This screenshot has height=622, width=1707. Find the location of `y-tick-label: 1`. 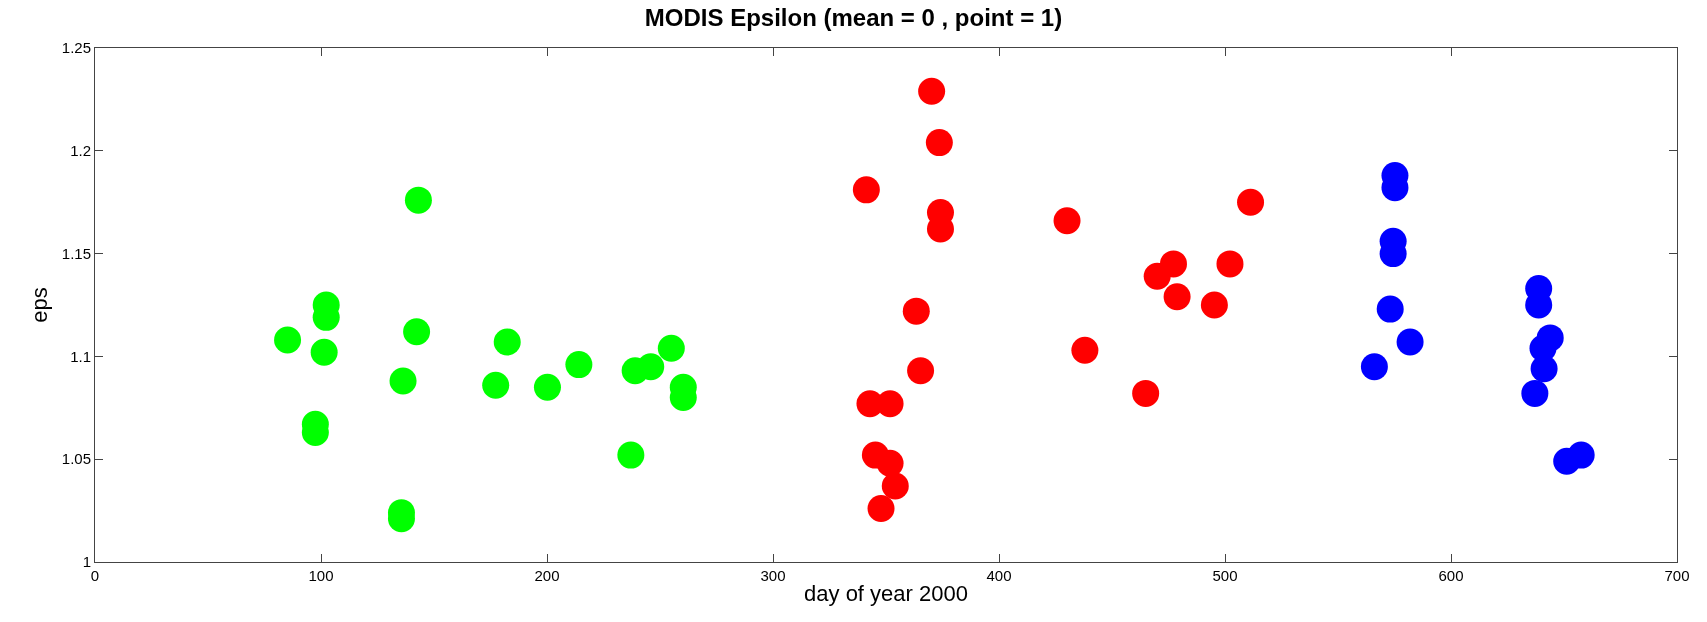

y-tick-label: 1 is located at coordinates (86, 562).